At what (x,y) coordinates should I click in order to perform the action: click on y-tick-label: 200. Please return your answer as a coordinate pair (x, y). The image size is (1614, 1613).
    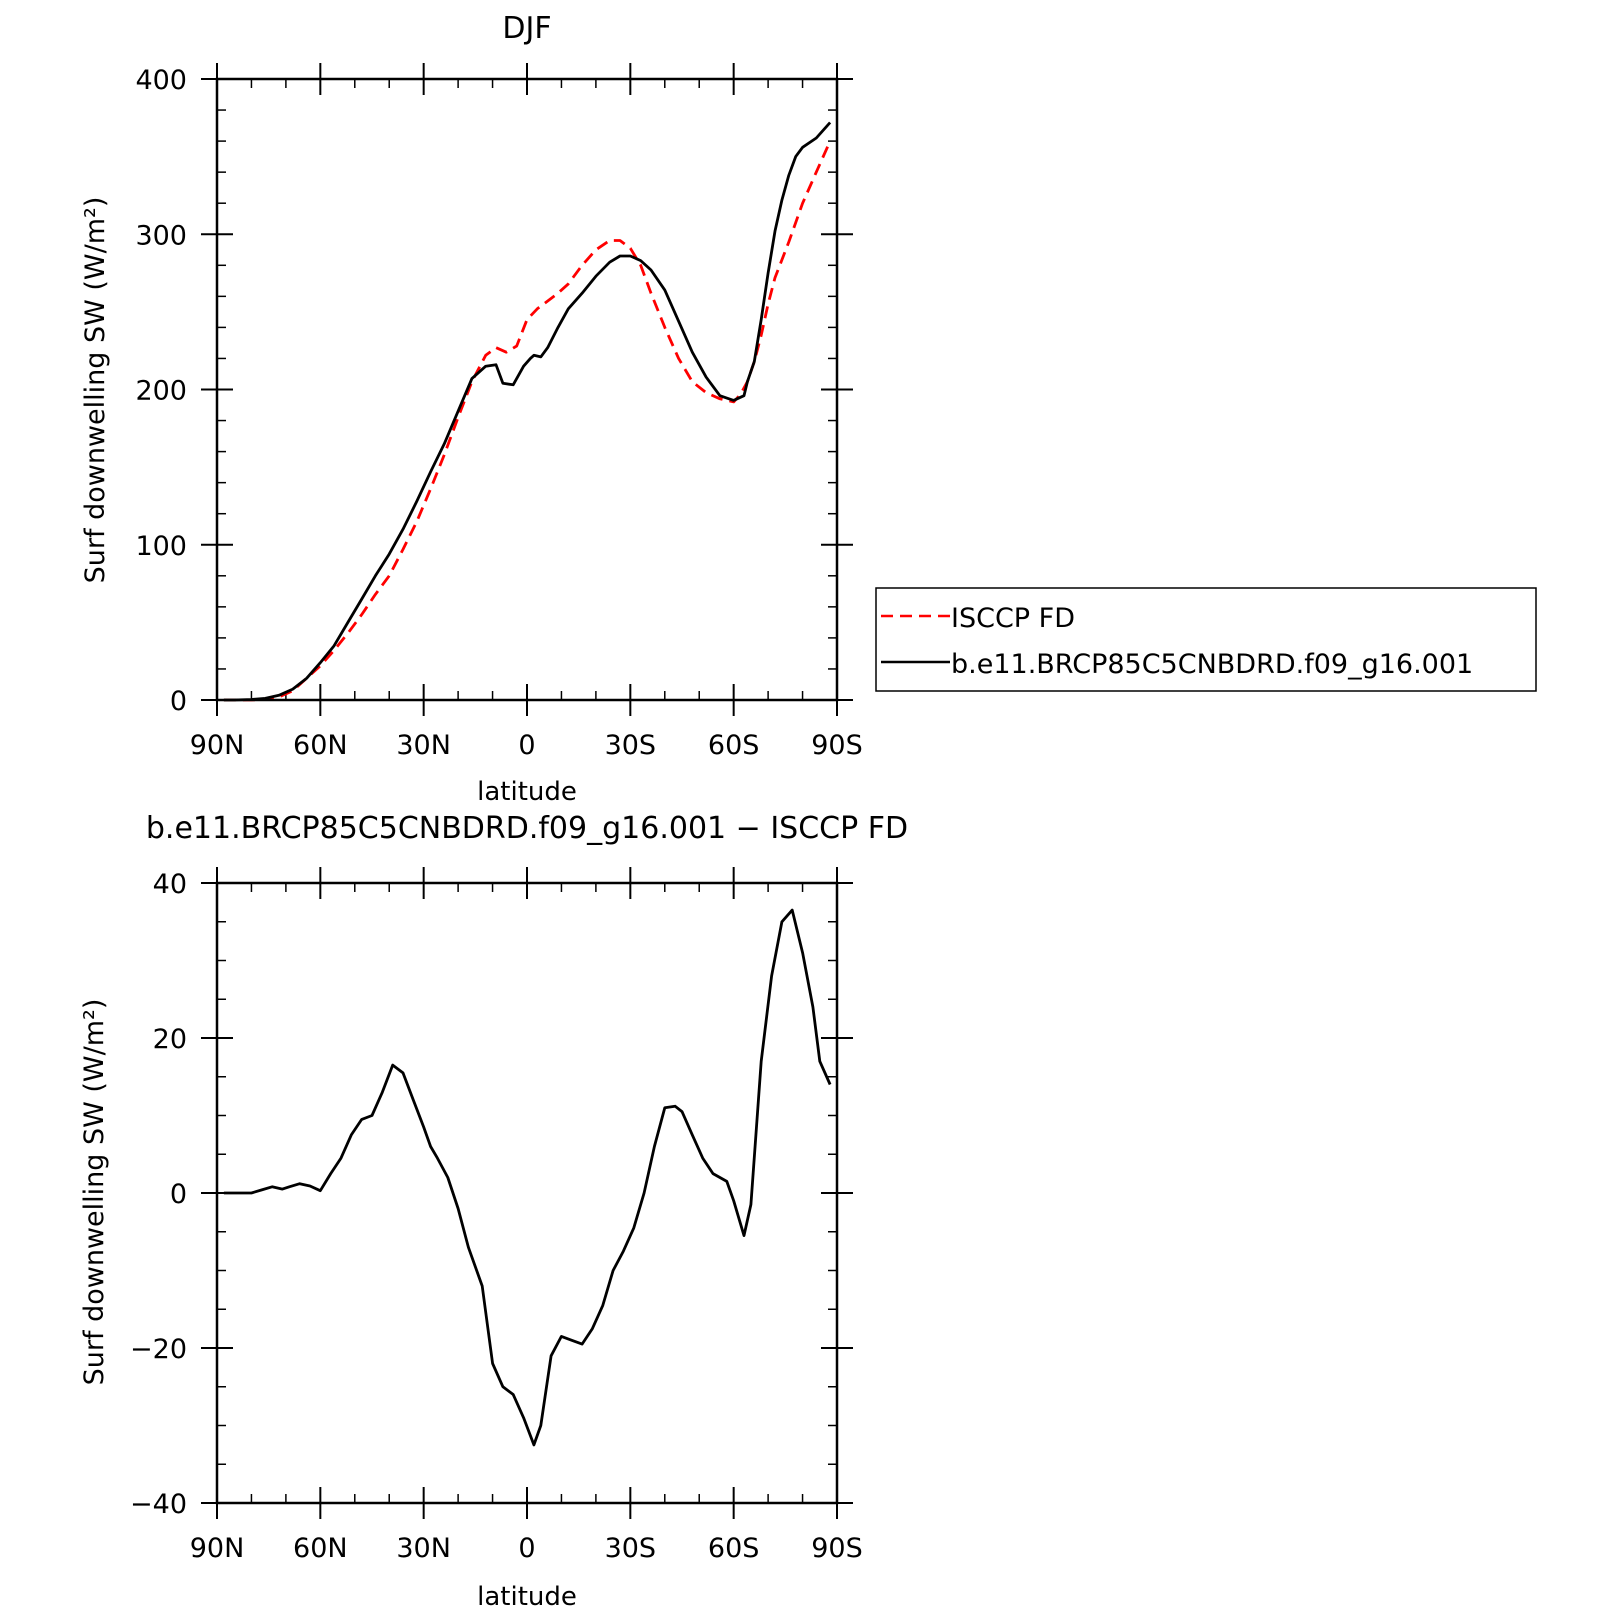
    Looking at the image, I should click on (161, 391).